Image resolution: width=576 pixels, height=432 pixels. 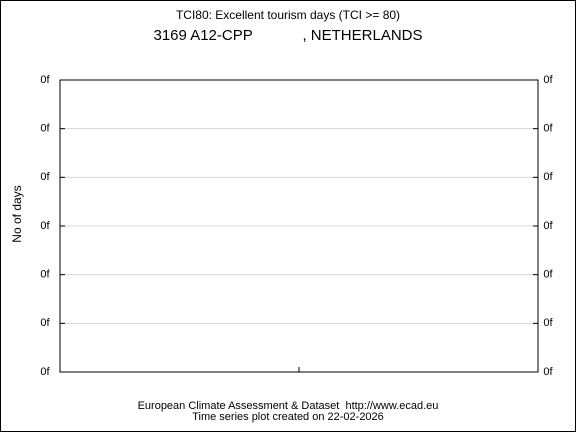 What do you see at coordinates (288, 417) in the screenshot?
I see `footer: Time series plot created on 22-02-2026` at bounding box center [288, 417].